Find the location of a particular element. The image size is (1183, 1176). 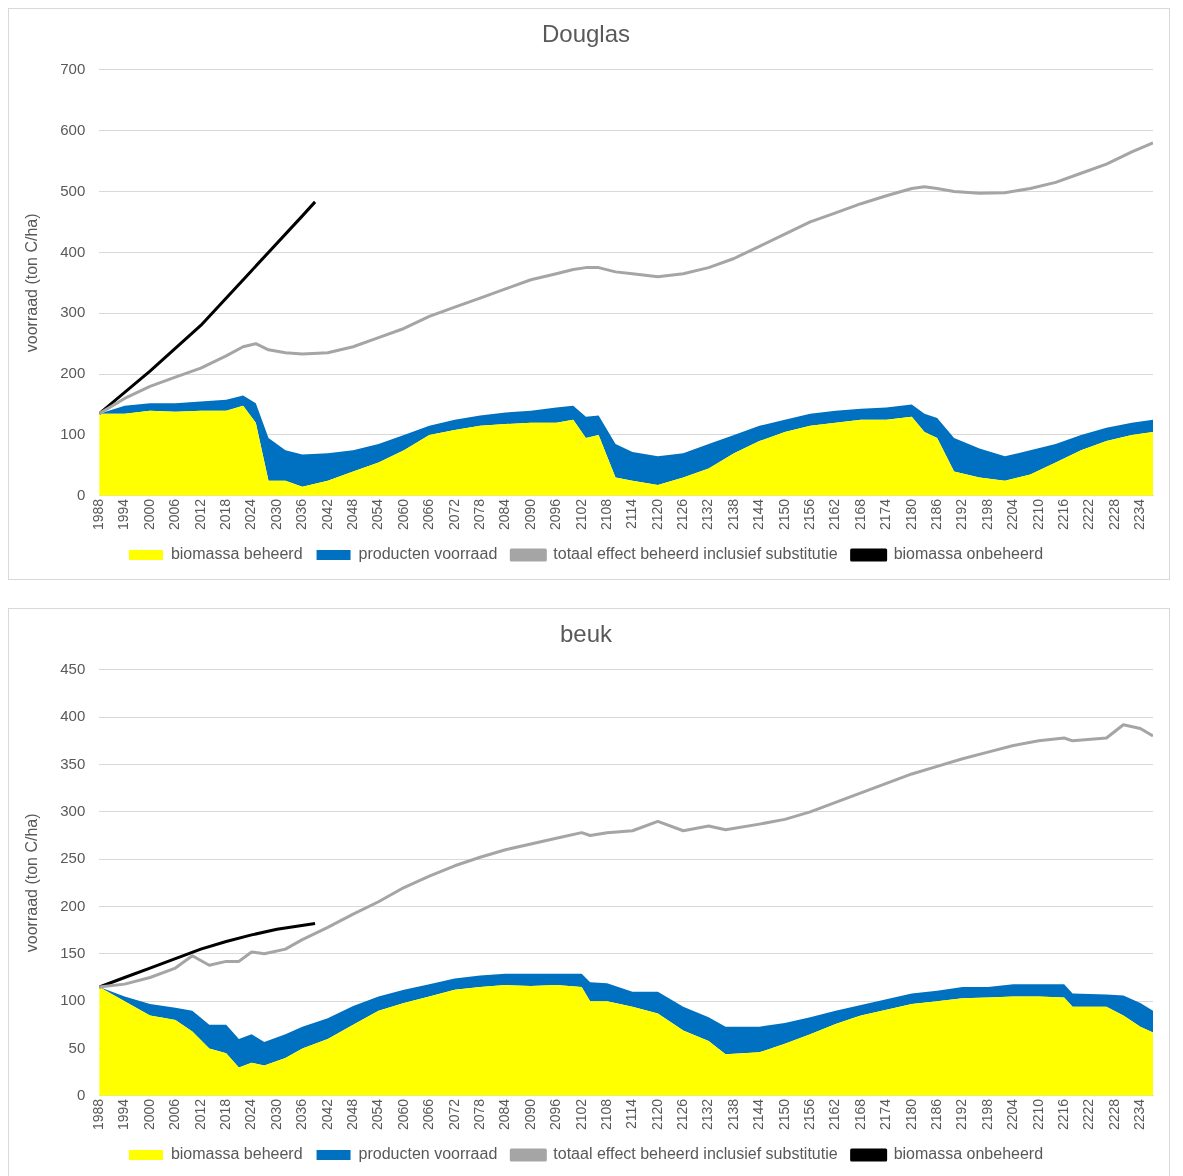

x-tick-label: 2090 is located at coordinates (529, 1114).